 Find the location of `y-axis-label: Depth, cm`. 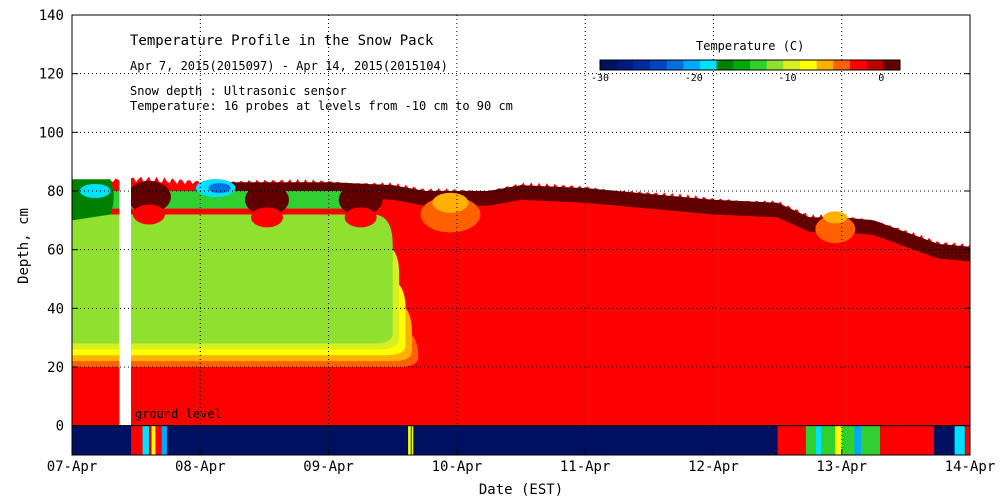

y-axis-label: Depth, cm is located at coordinates (24, 246).